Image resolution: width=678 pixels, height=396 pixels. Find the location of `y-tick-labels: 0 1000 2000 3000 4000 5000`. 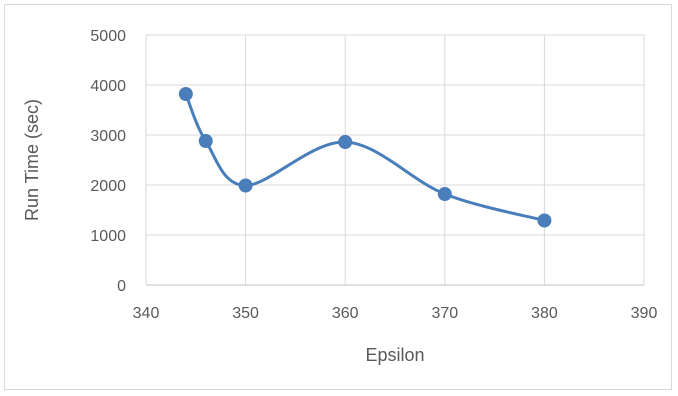

y-tick-labels: 0 1000 2000 3000 4000 5000 is located at coordinates (108, 161).